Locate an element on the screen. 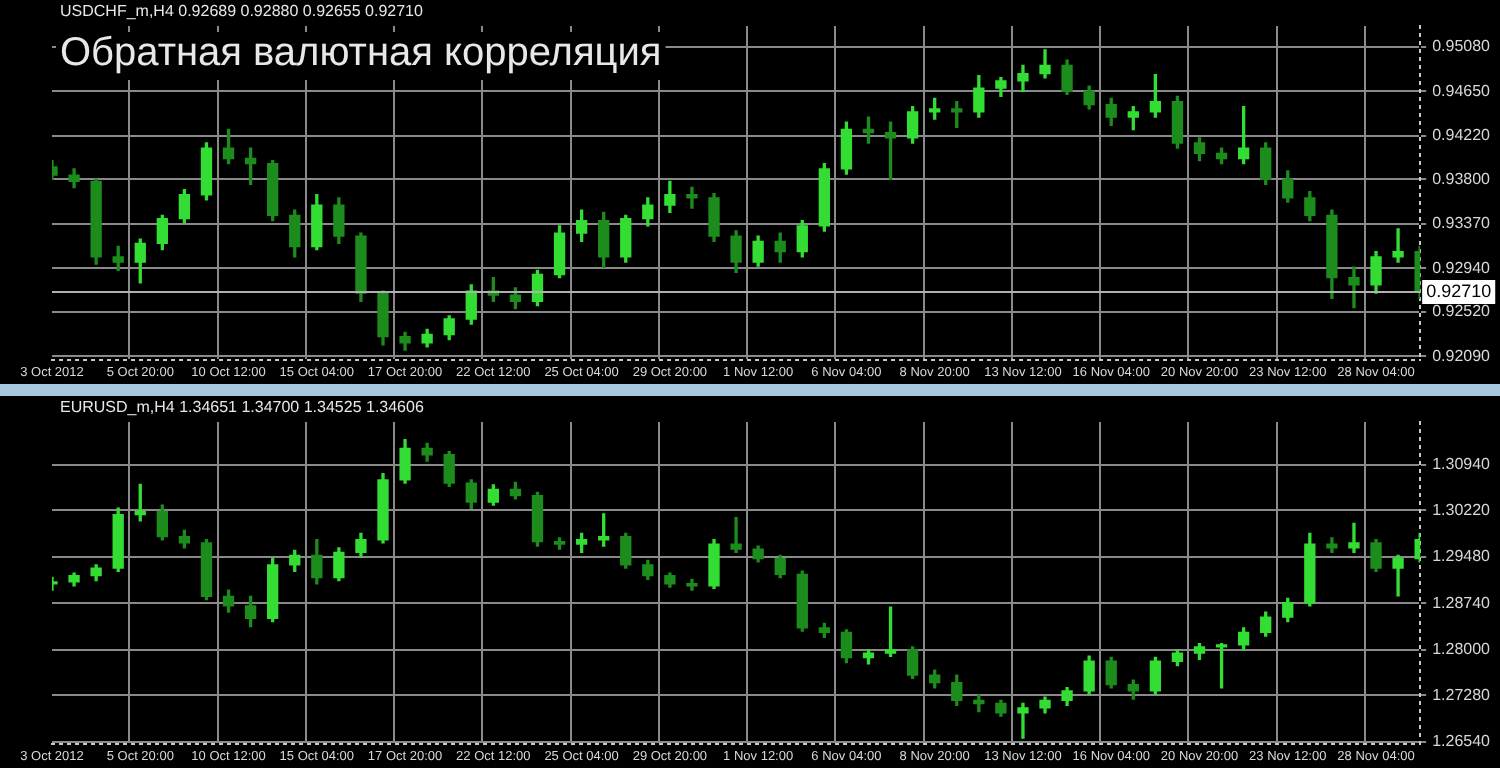 The image size is (1500, 768). y-tick-label: 0.94220 is located at coordinates (1462, 135).